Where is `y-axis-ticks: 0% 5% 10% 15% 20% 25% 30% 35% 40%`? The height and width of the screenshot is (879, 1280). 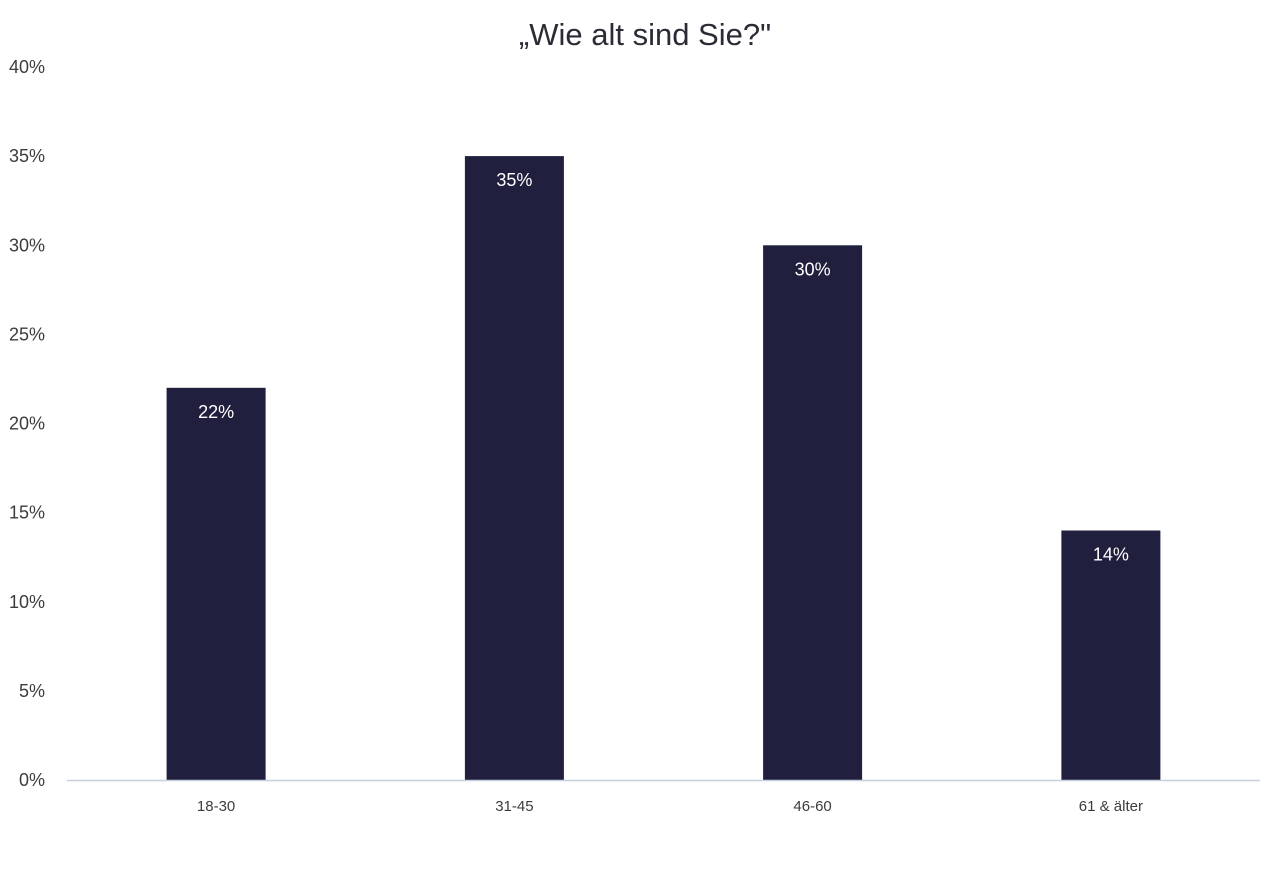 y-axis-ticks: 0% 5% 10% 15% 20% 25% 30% 35% 40% is located at coordinates (27, 423).